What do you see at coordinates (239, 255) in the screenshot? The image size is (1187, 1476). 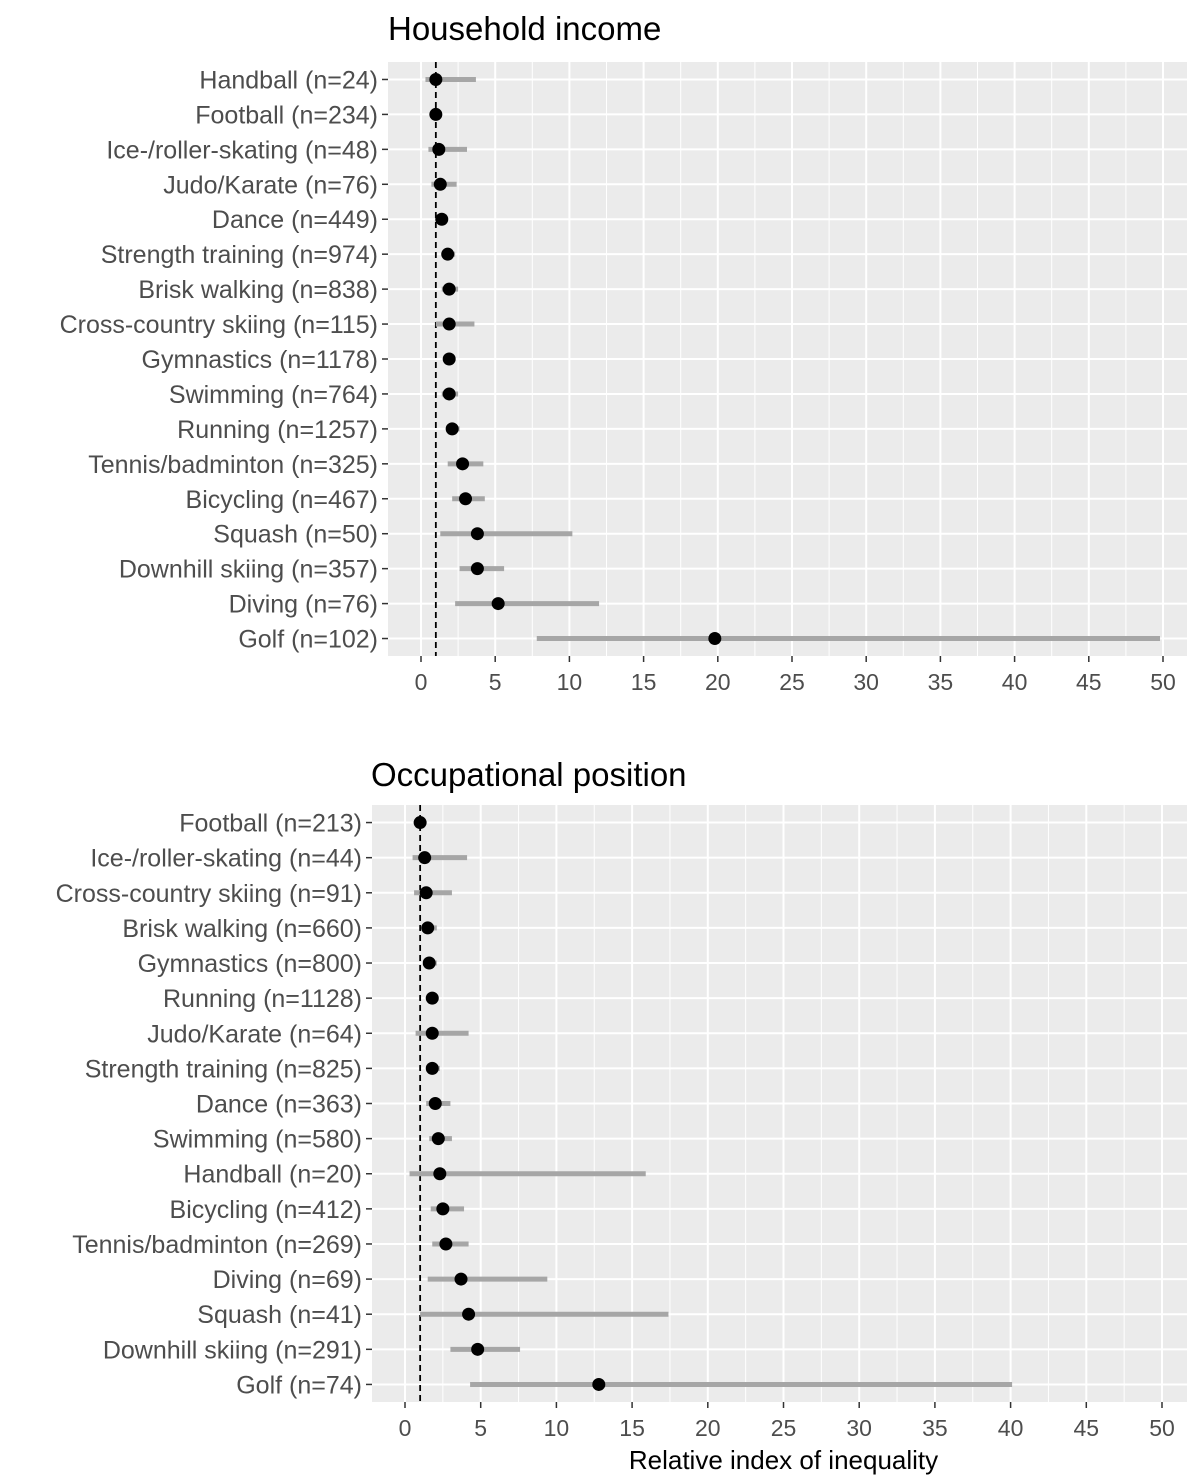 I see `category-label: Strength training (n=974)` at bounding box center [239, 255].